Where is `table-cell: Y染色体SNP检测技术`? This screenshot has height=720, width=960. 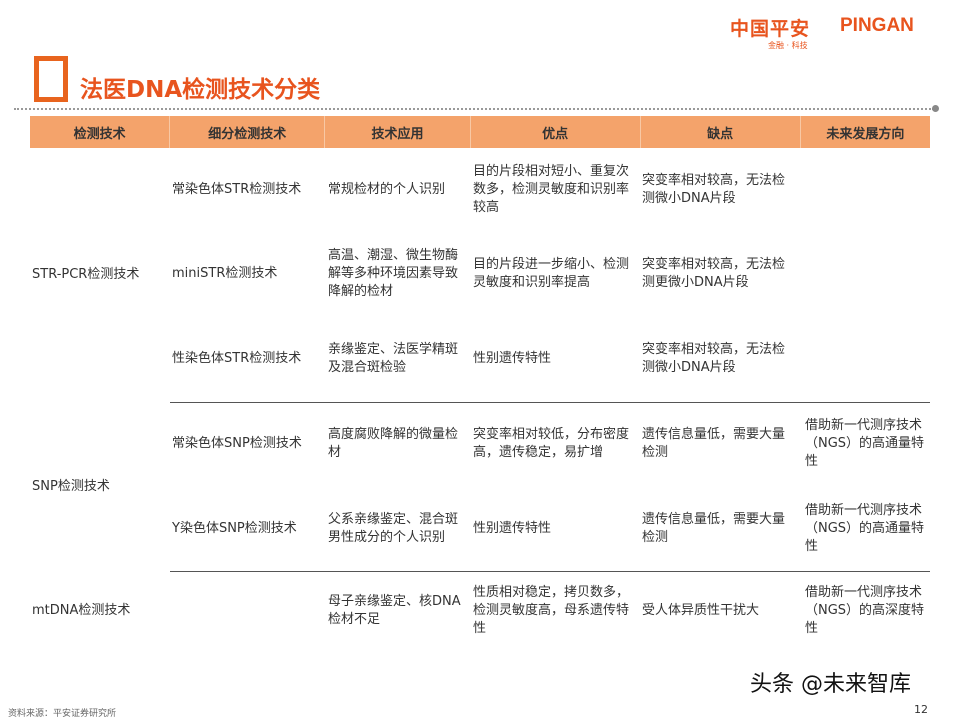 table-cell: Y染色体SNP检测技术 is located at coordinates (234, 528).